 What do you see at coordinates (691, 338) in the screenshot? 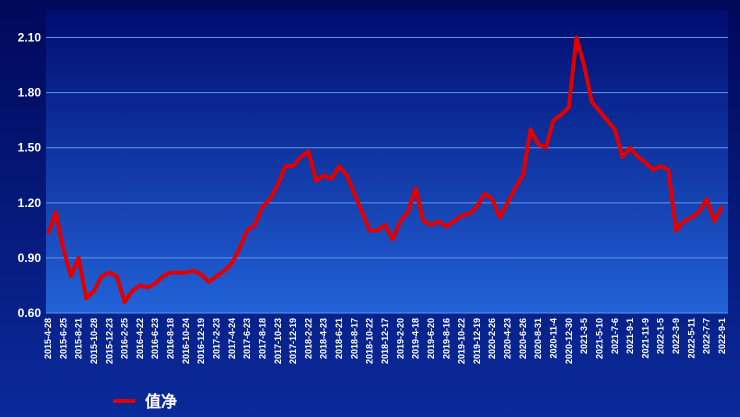
I see `x-tick-label: 2022-5-11` at bounding box center [691, 338].